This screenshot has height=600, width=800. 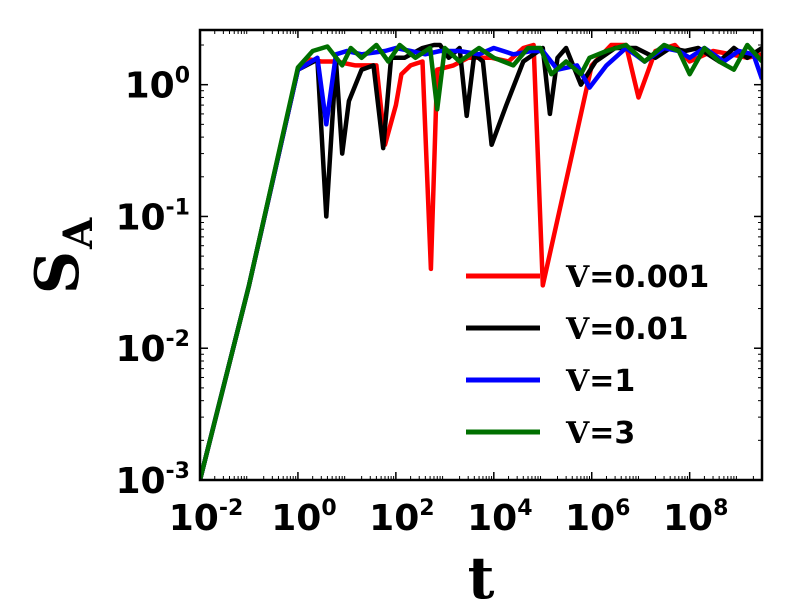 What do you see at coordinates (152, 480) in the screenshot?
I see `y-tick-label: 10-3` at bounding box center [152, 480].